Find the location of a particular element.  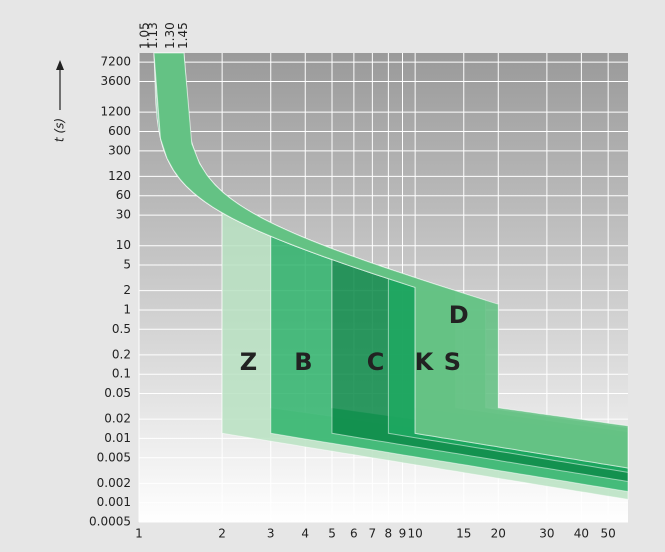

y-tick-label: 0.001 is located at coordinates (114, 502).